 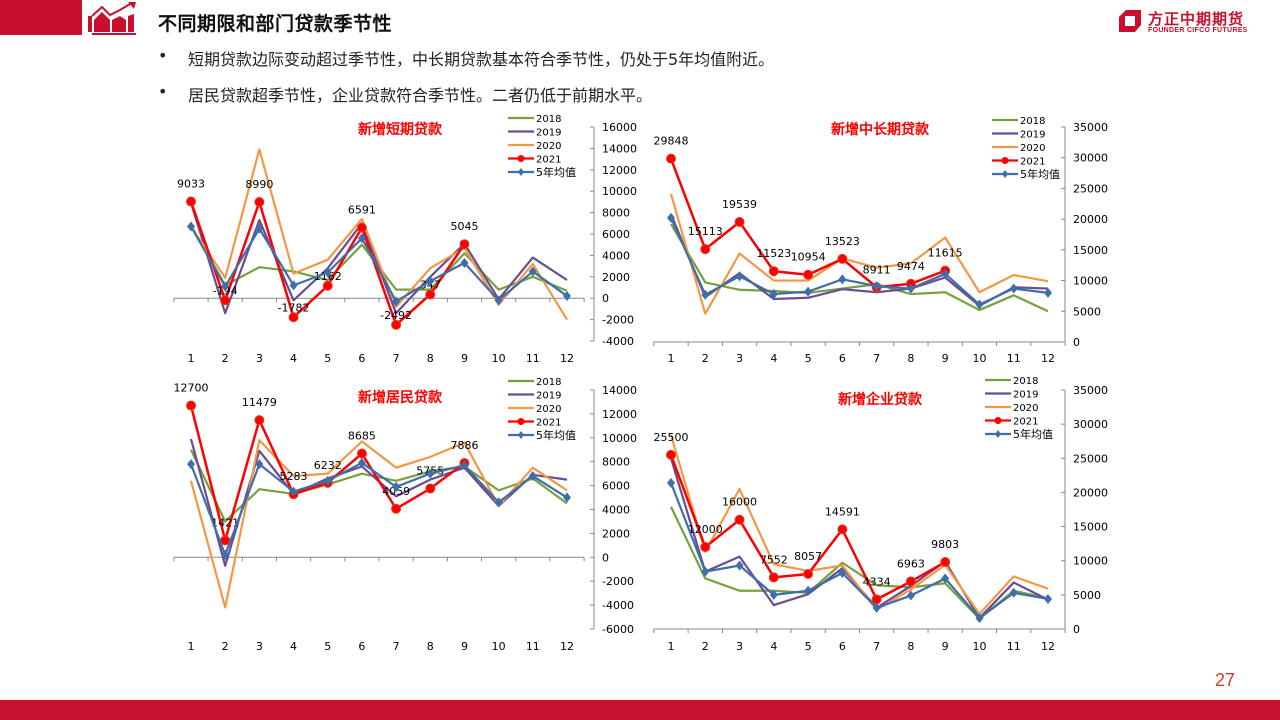 What do you see at coordinates (877, 269) in the screenshot?
I see `data-label-2021: 8911` at bounding box center [877, 269].